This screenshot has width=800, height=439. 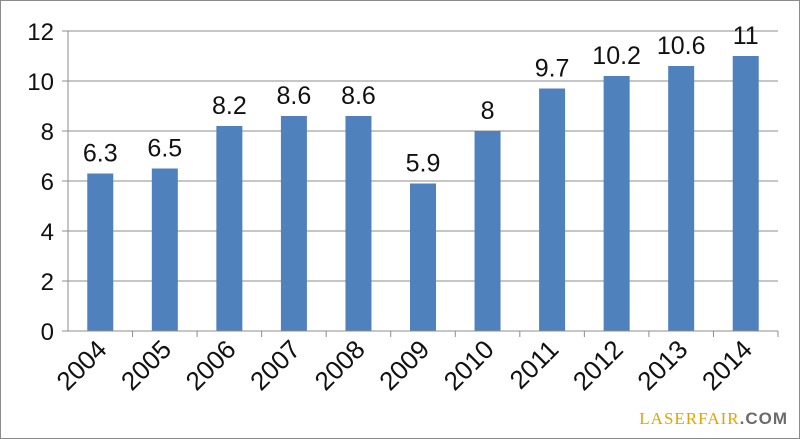 I want to click on x-tick-label: 2006, so click(x=210, y=365).